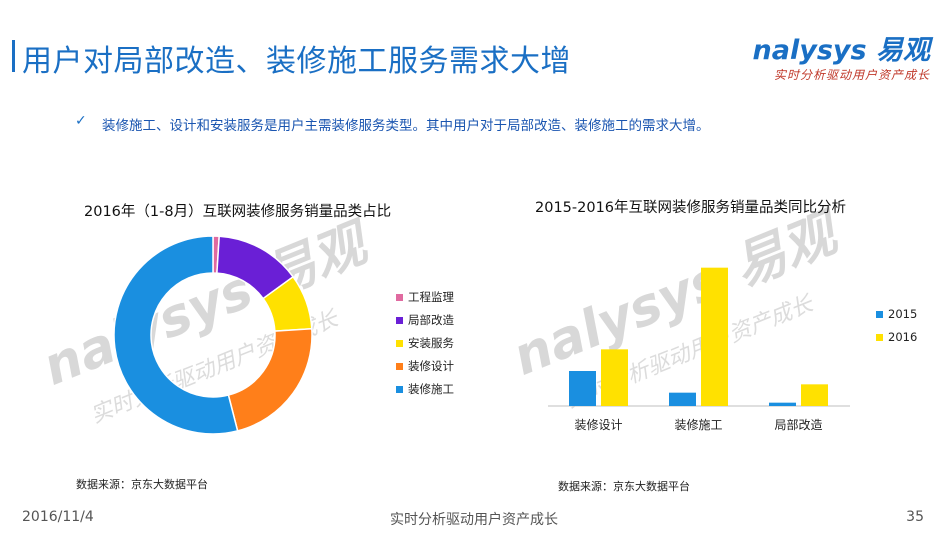  I want to click on x-tick-label: 局部改造, so click(798, 424).